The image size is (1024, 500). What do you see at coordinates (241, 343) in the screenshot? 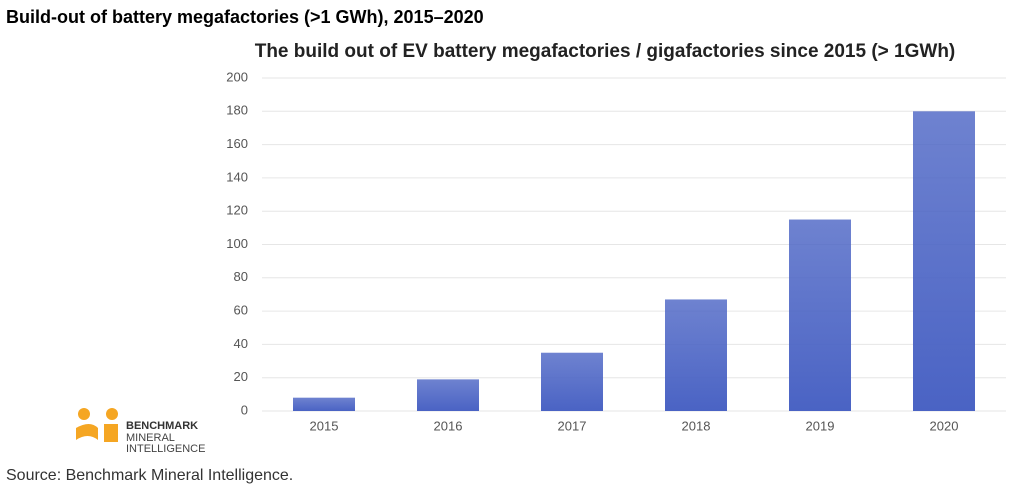
I see `y-tick-label: 40` at bounding box center [241, 343].